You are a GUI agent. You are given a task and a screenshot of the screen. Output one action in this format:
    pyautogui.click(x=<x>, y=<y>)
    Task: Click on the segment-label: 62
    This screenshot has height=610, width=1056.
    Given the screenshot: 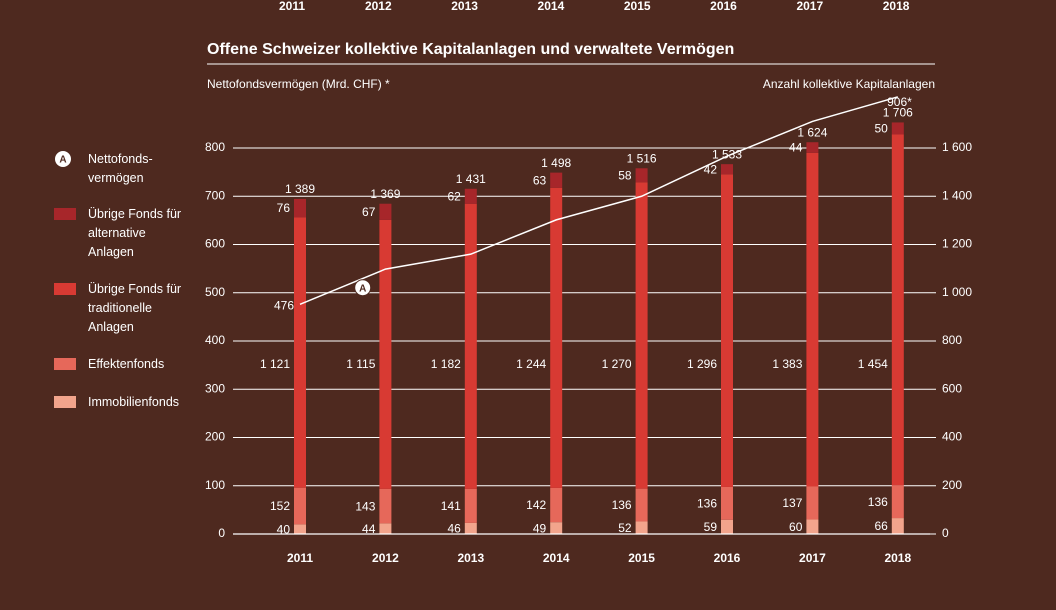 What is the action you would take?
    pyautogui.click(x=454, y=196)
    